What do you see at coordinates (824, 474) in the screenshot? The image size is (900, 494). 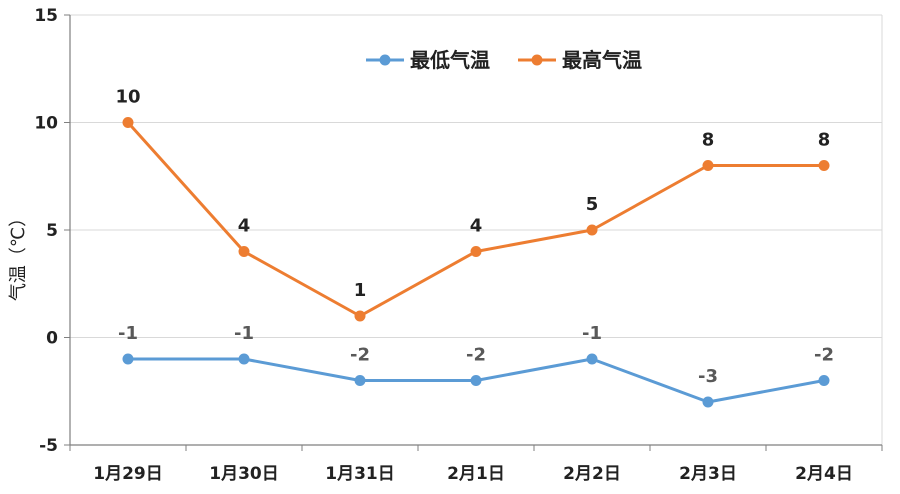 I see `x-tick-label: 2月4日` at bounding box center [824, 474].